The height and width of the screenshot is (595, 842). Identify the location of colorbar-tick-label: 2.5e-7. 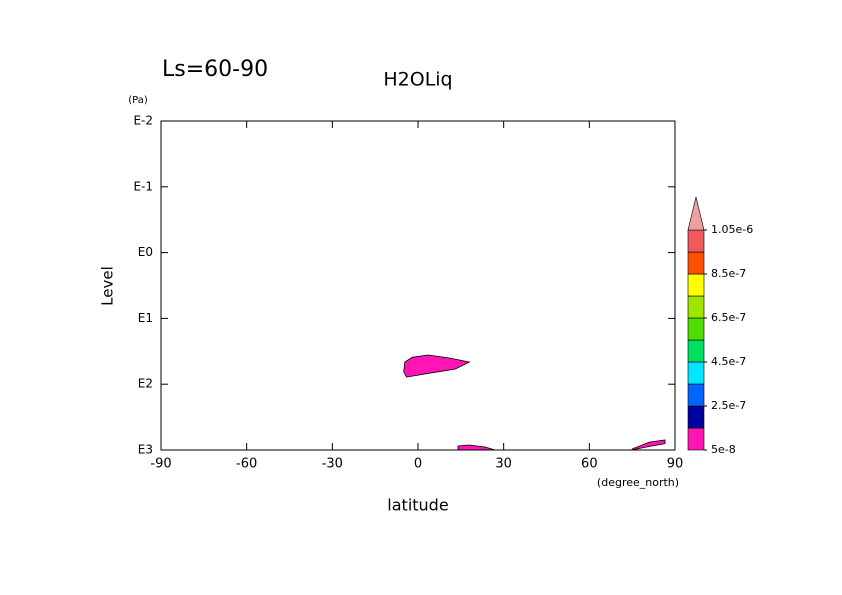
(728, 405).